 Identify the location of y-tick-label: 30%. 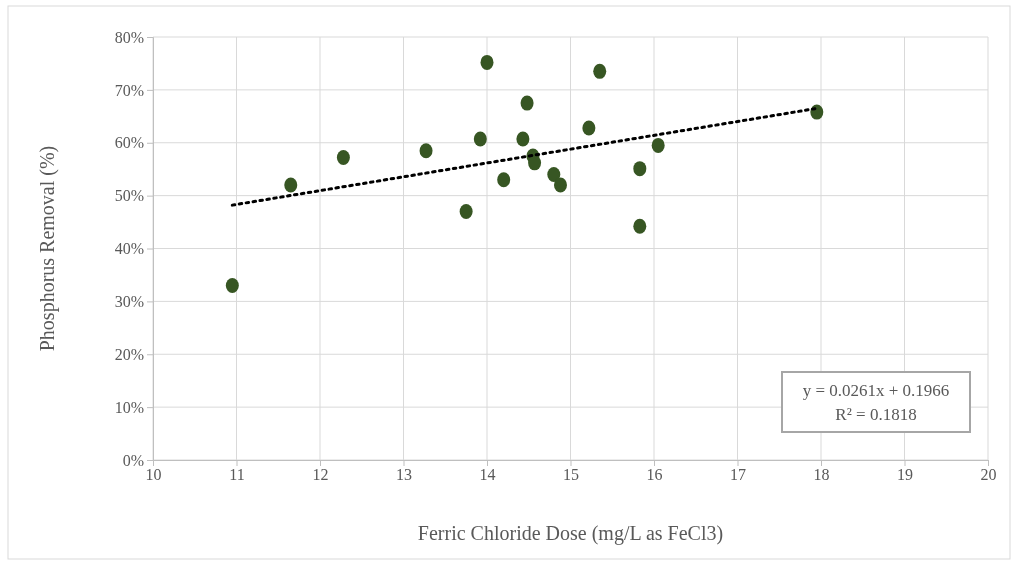
(129, 301).